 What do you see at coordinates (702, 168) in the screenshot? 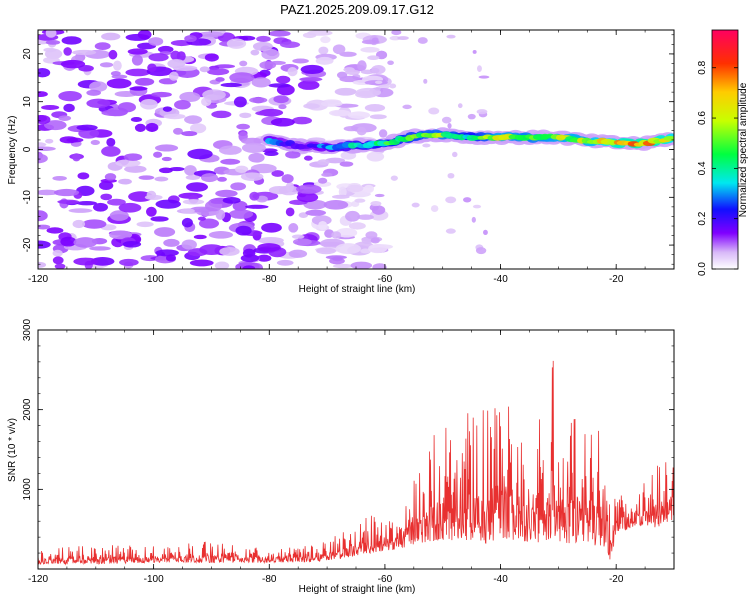
I see `colorbar-tick-label: 0.4` at bounding box center [702, 168].